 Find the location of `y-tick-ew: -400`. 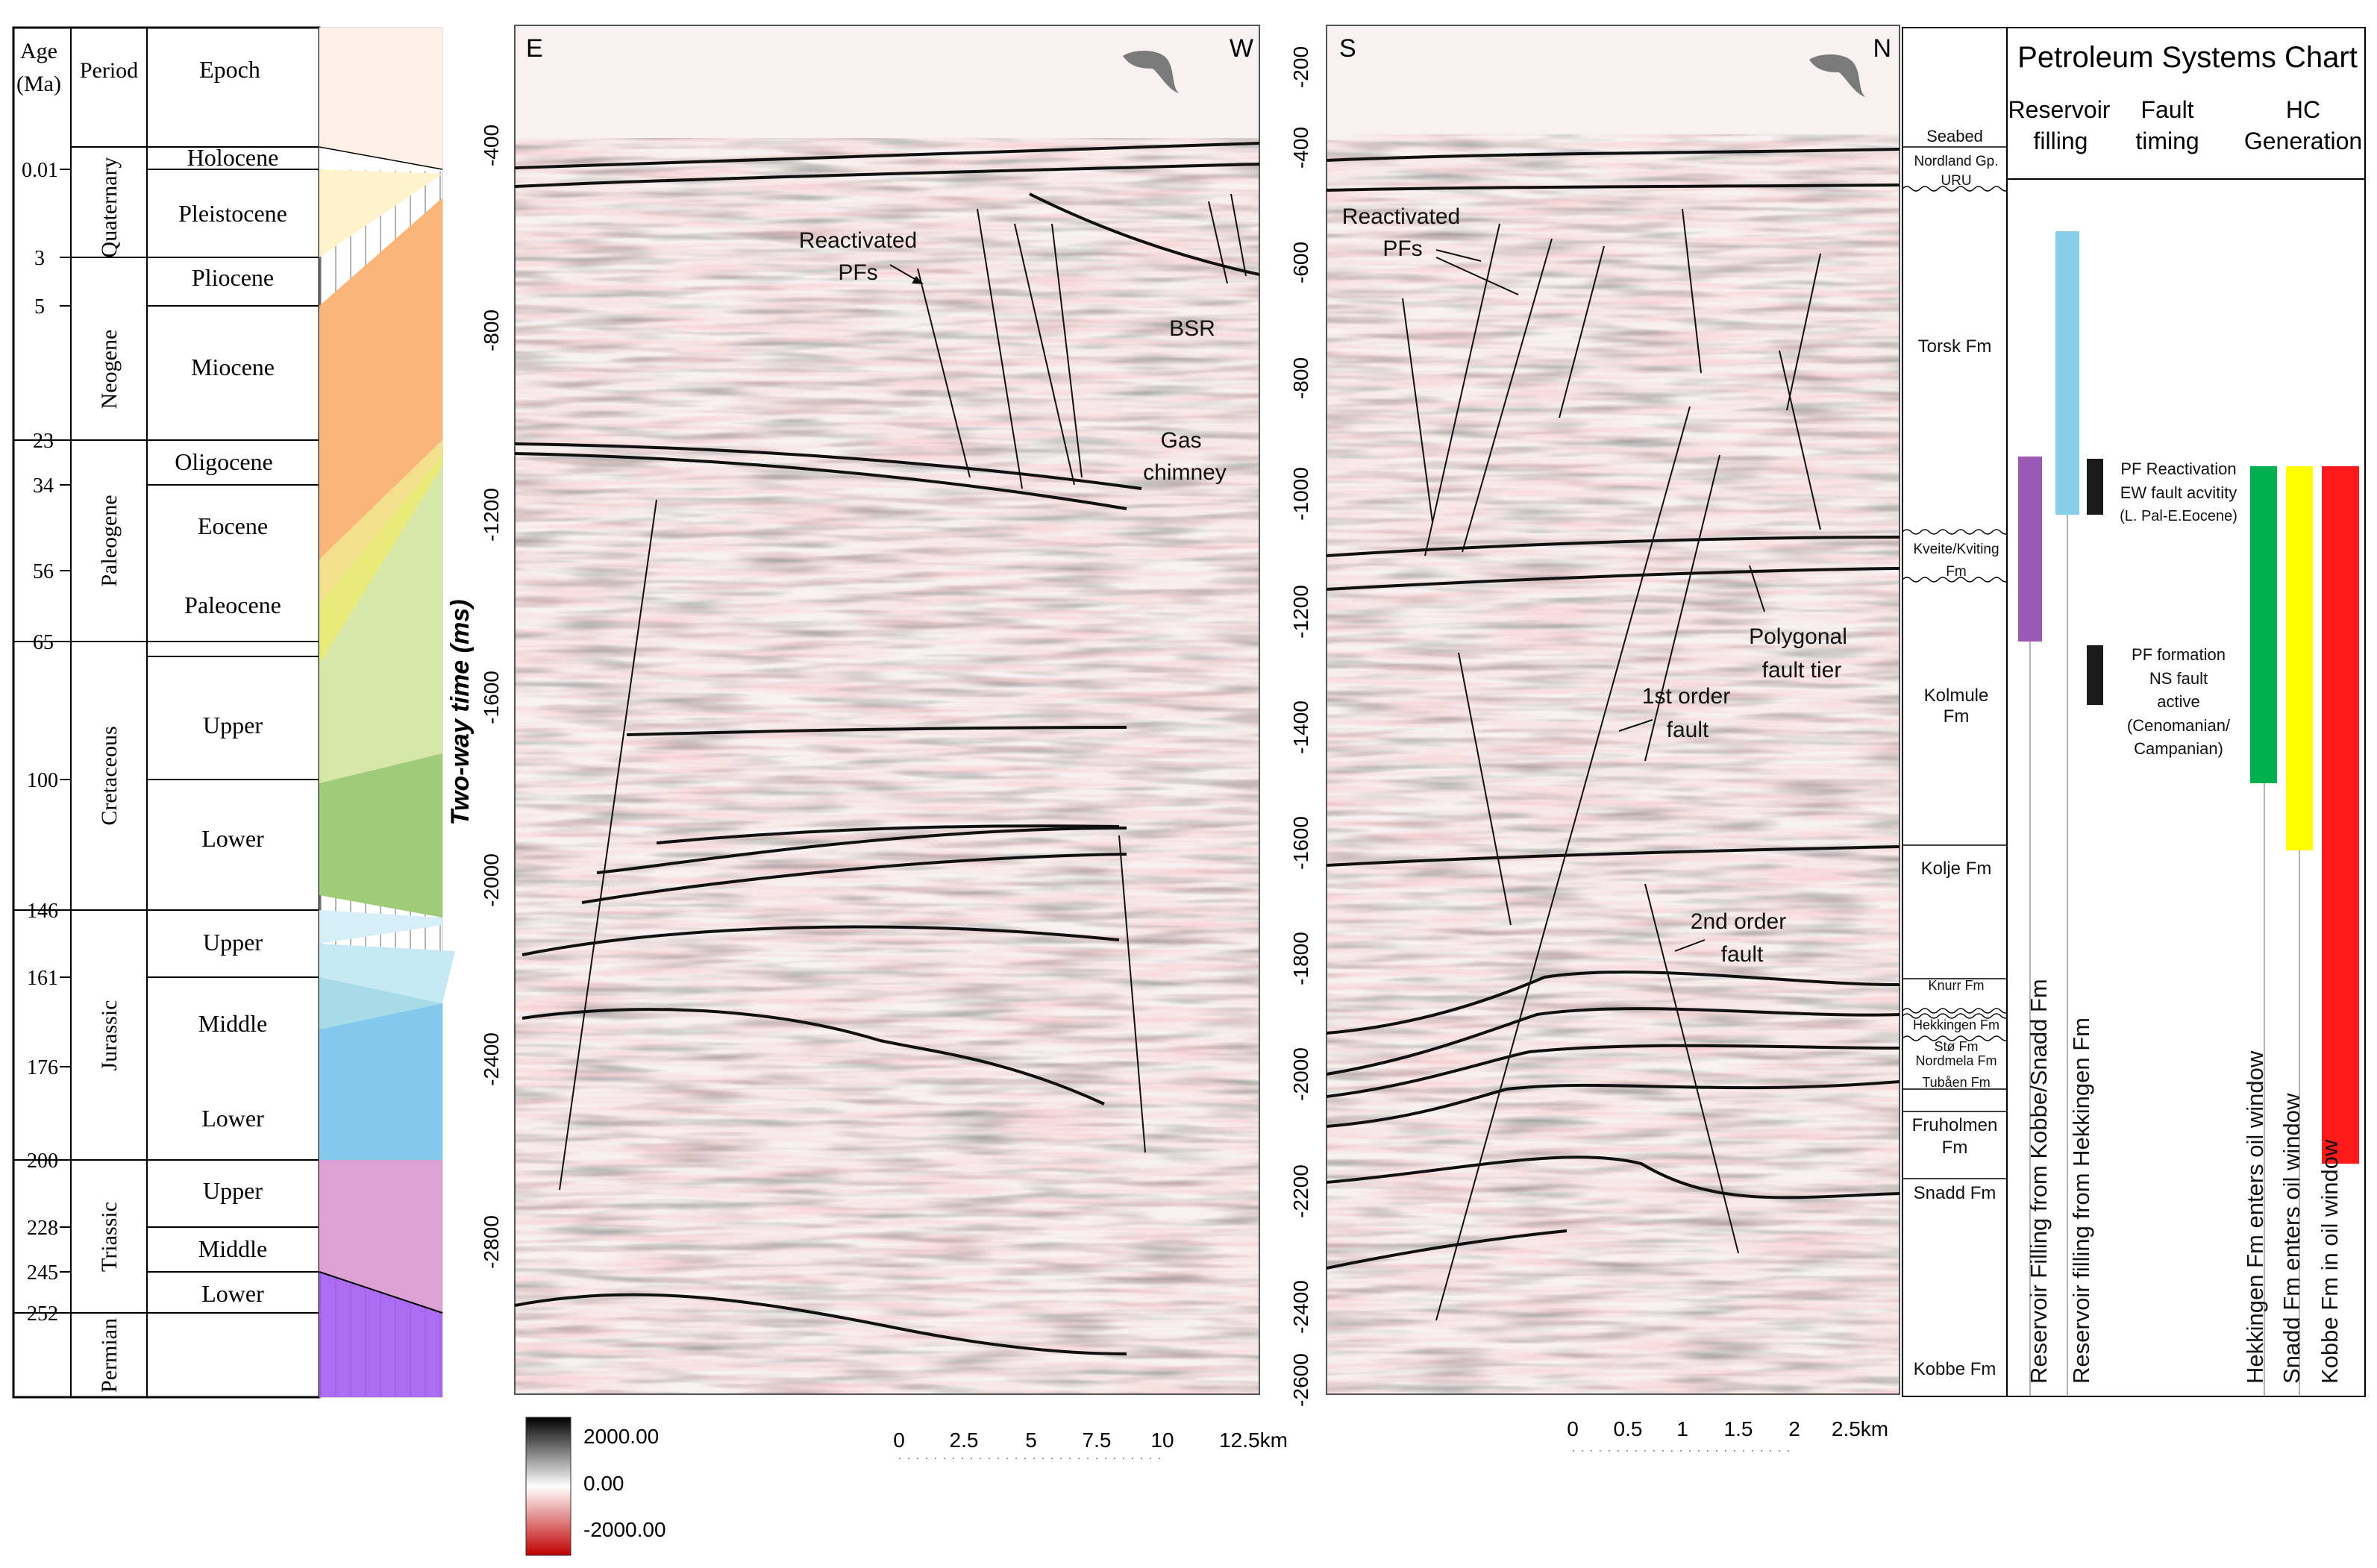

y-tick-ew: -400 is located at coordinates (491, 145).